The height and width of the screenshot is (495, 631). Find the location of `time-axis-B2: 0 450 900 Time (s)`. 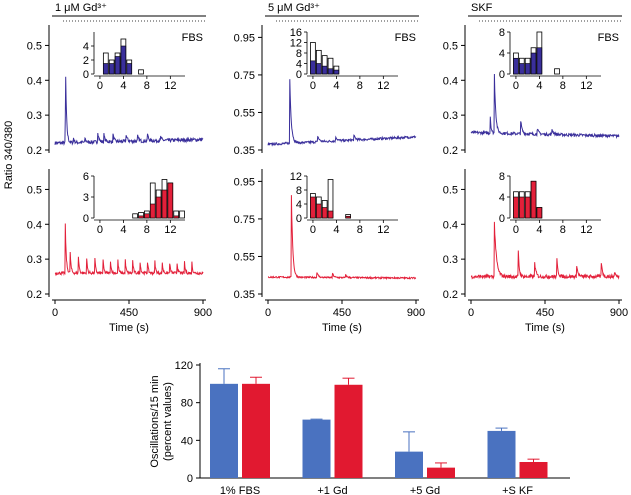

time-axis-B2: 0 450 900 Time (s) is located at coordinates (345, 316).